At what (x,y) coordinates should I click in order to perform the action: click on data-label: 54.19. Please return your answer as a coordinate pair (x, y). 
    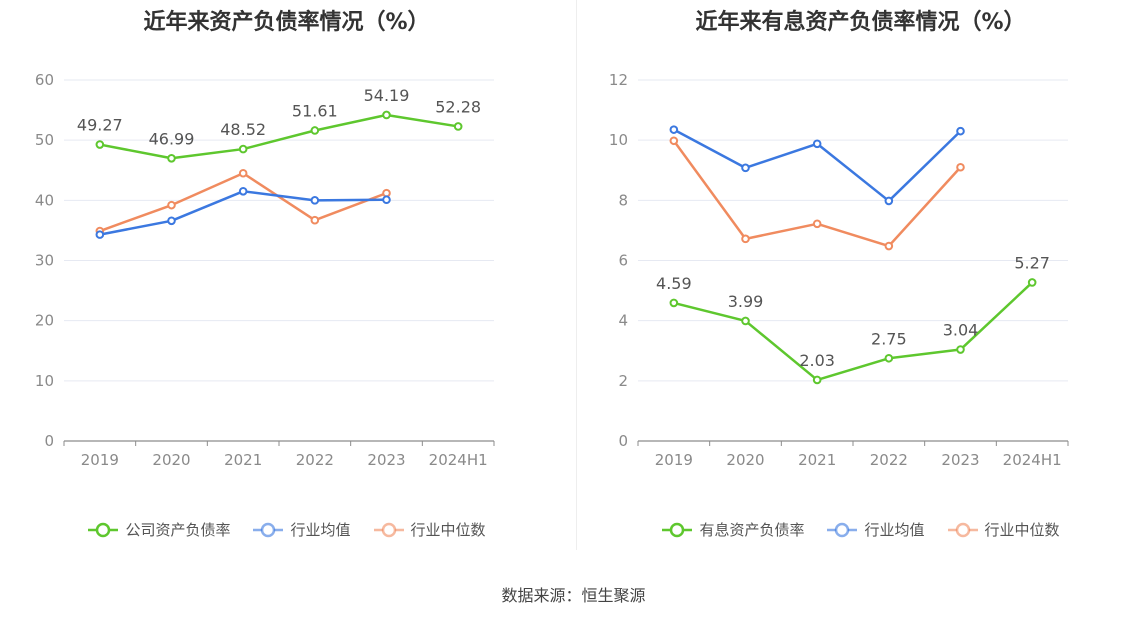
    Looking at the image, I should click on (387, 95).